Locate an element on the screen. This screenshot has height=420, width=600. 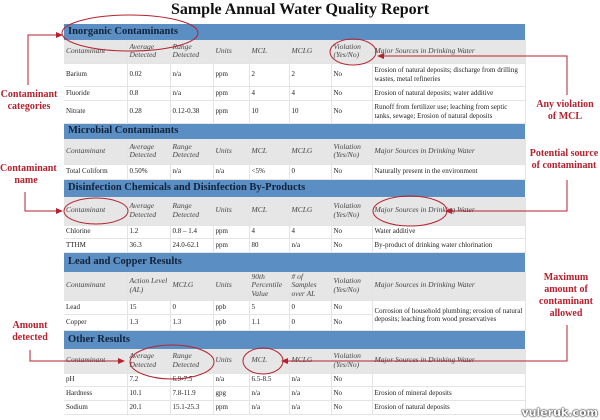
watermark: vuleruk.com is located at coordinates (559, 412).